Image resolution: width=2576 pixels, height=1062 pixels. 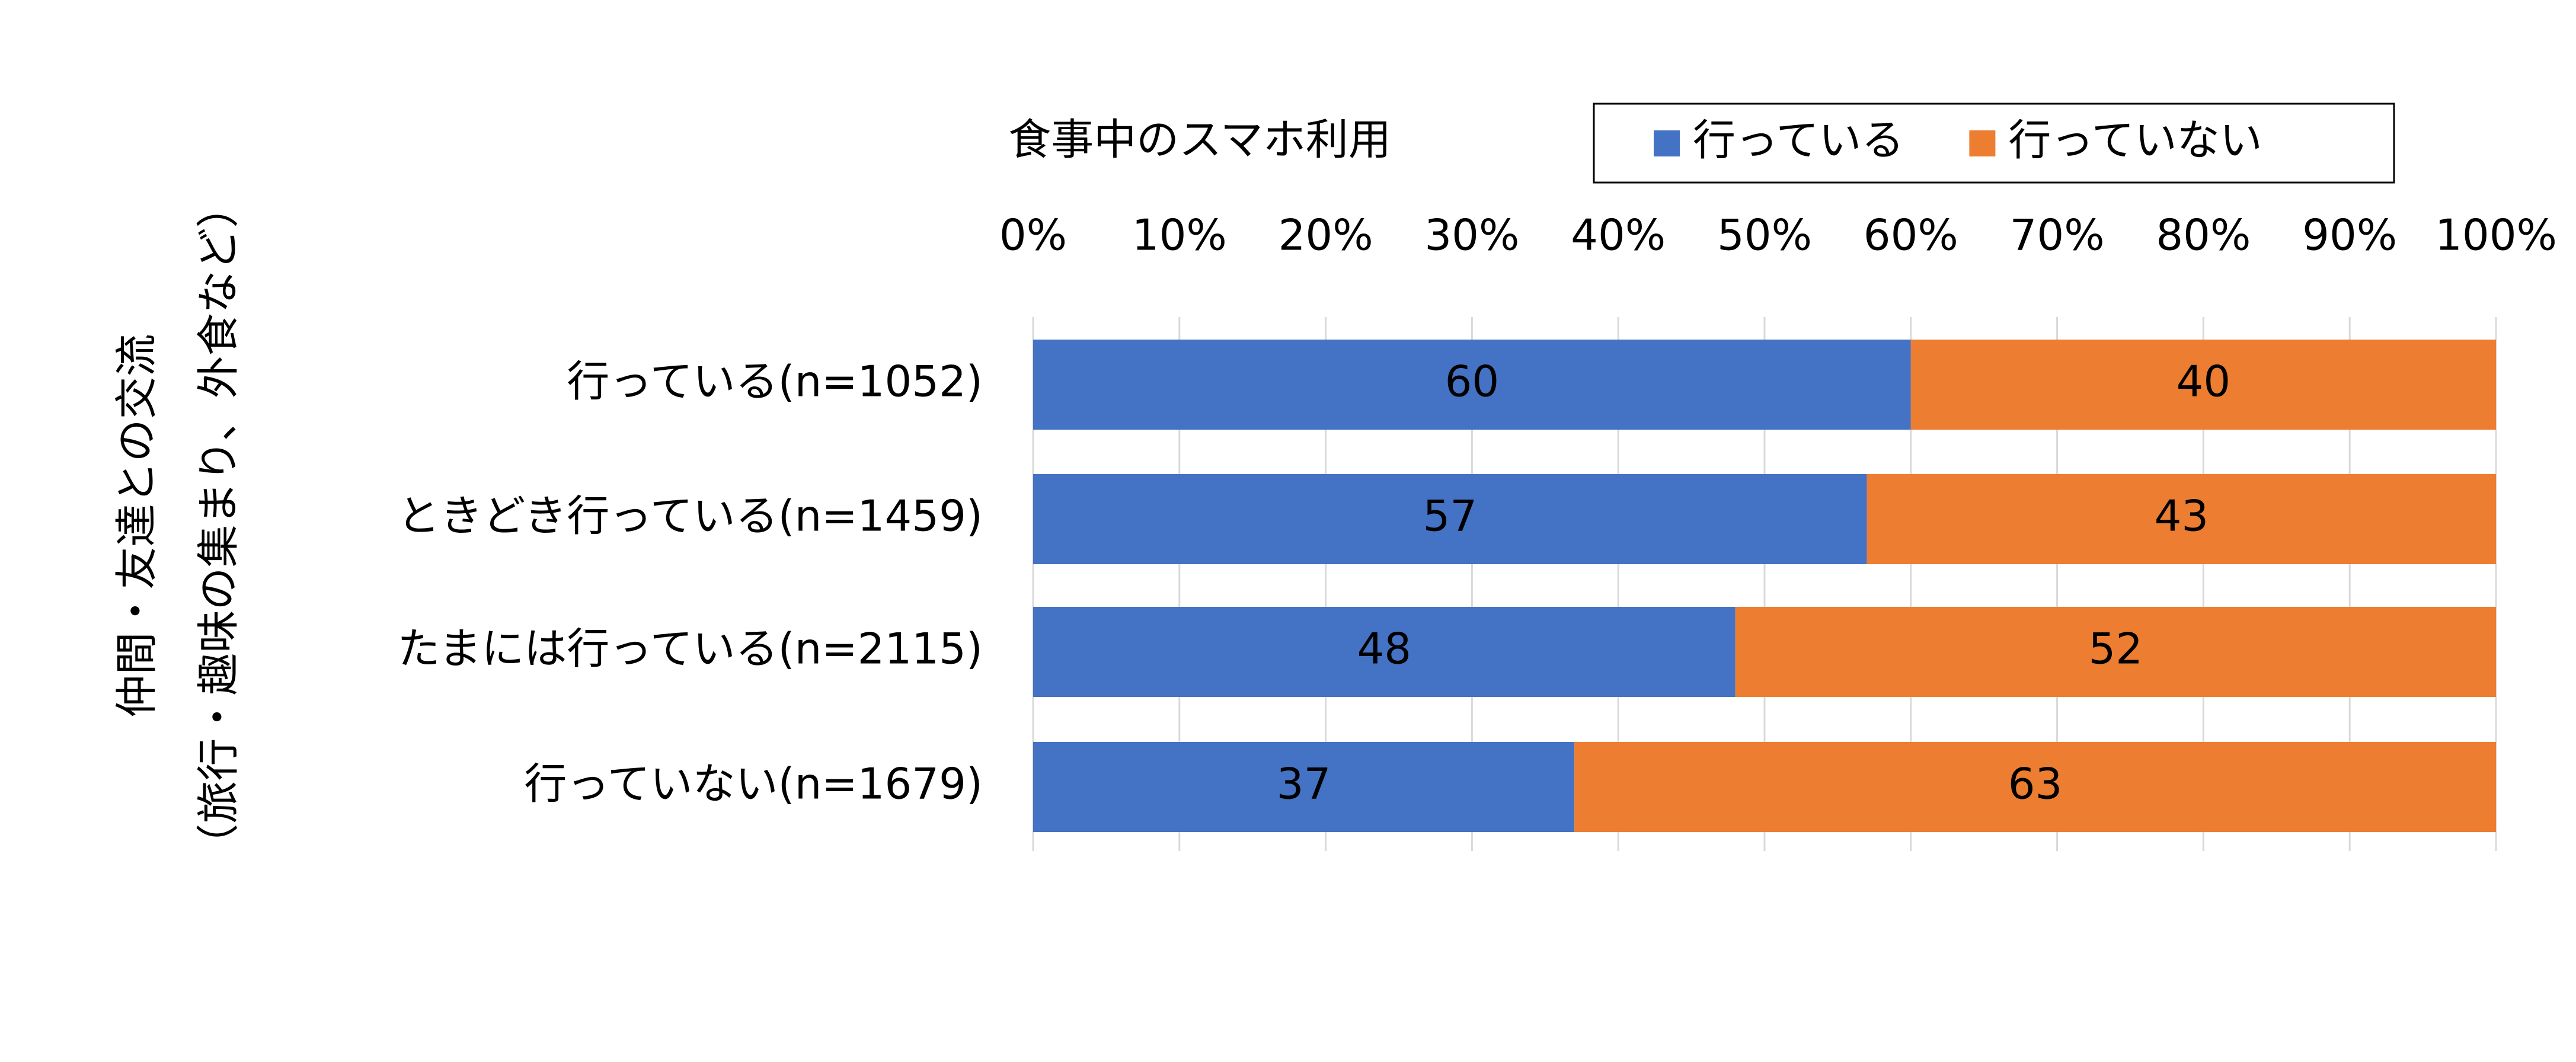 I want to click on x-tick-label: 0%, so click(x=1033, y=235).